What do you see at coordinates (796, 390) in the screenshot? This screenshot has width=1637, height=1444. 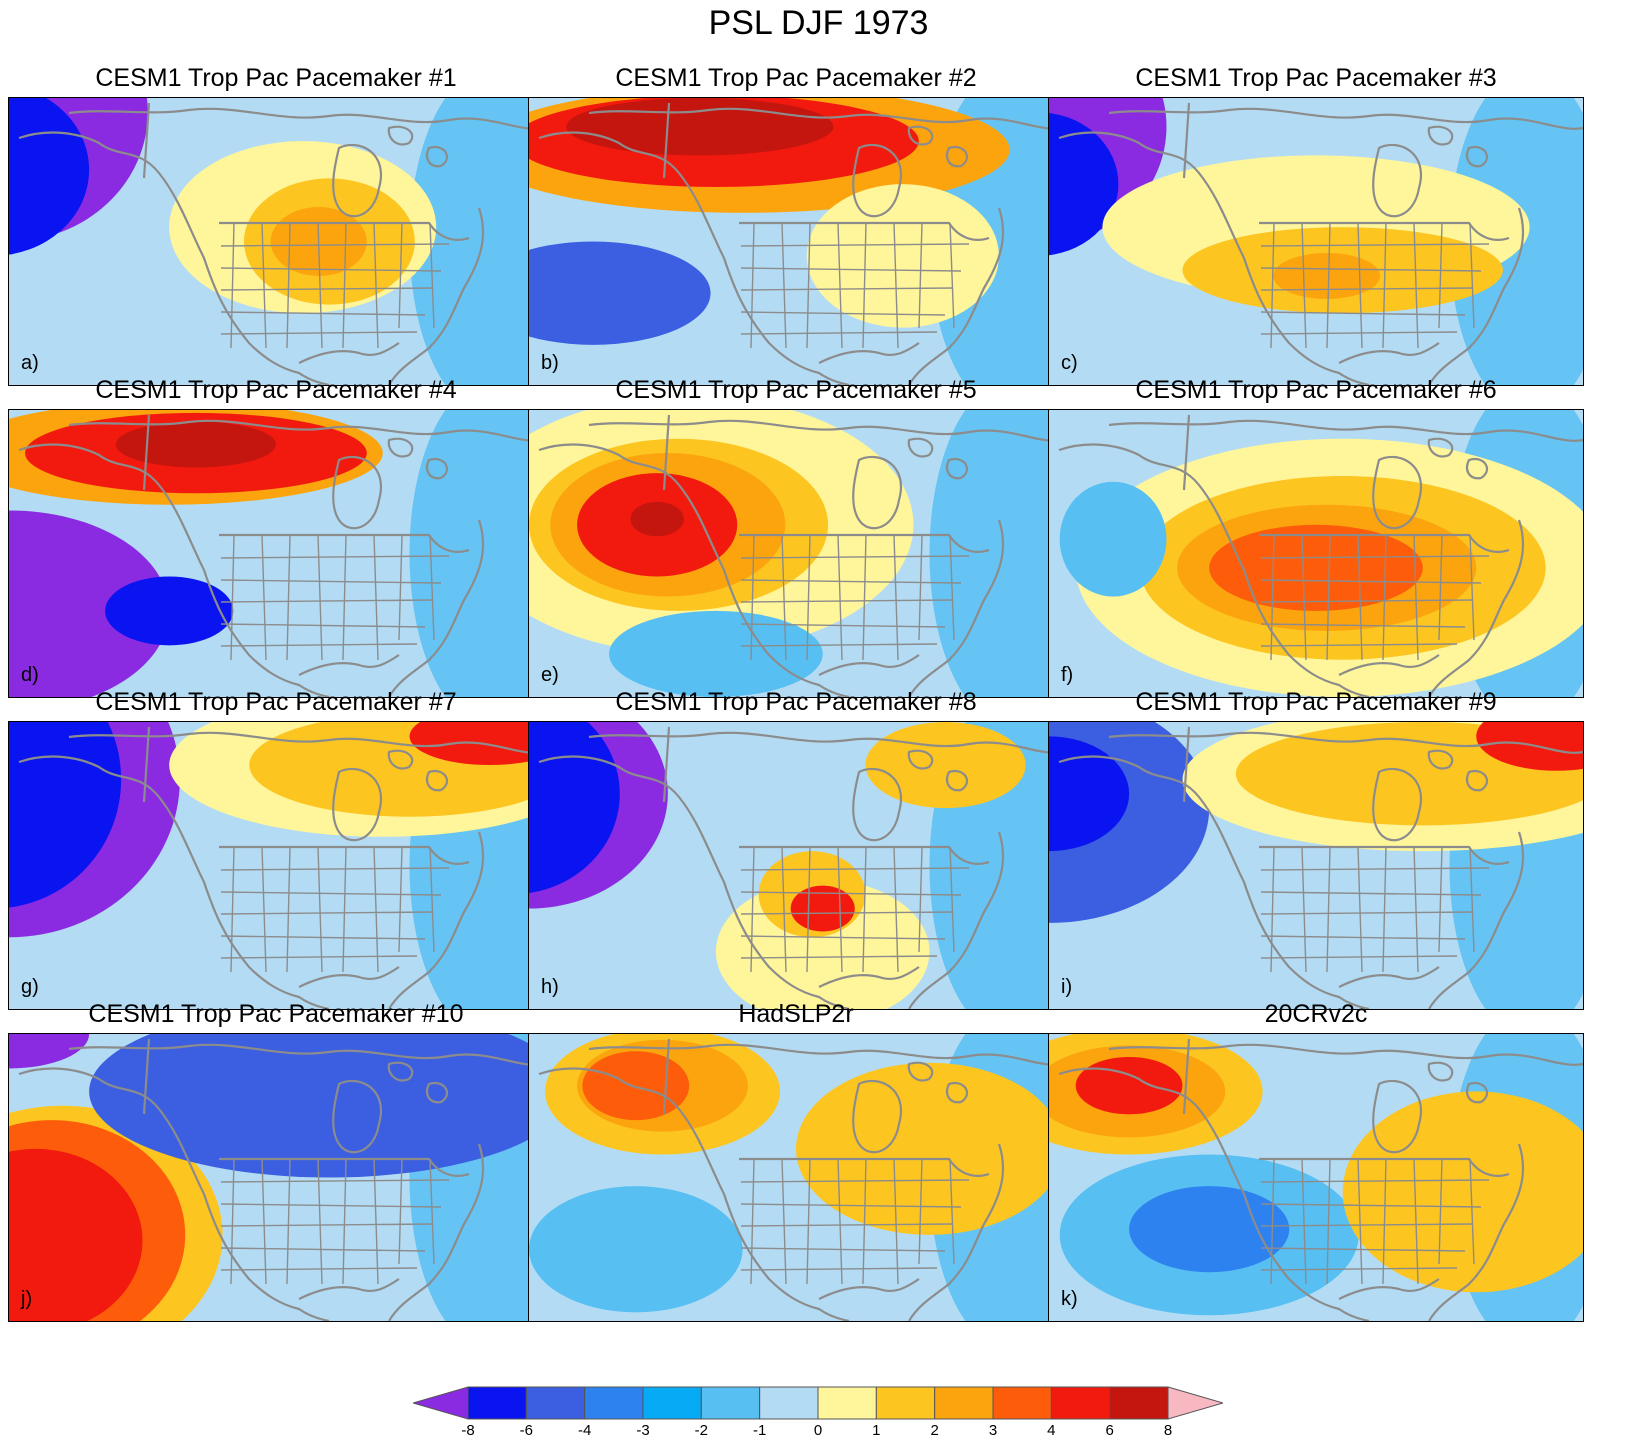 I see `panel-title: CESM1 Trop Pac Pacemaker #5` at bounding box center [796, 390].